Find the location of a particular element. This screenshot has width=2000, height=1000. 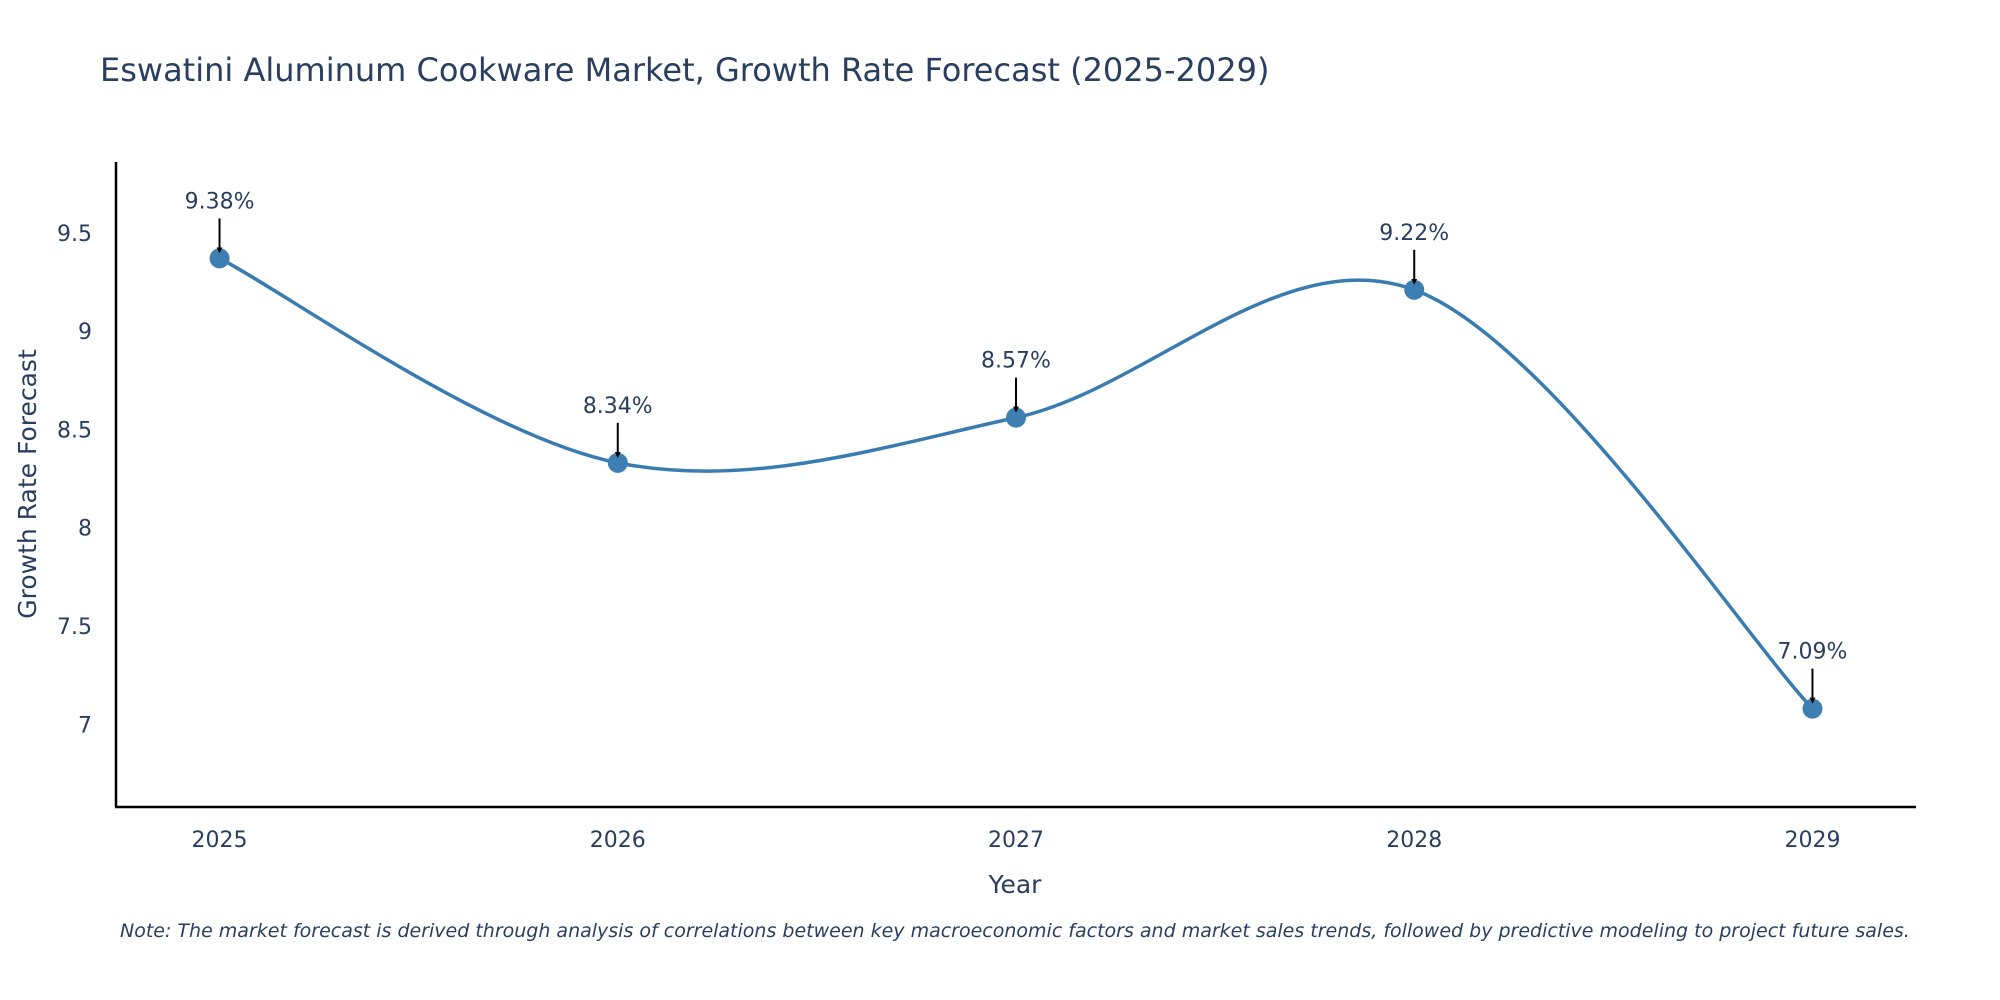

y-tick-label: 7 is located at coordinates (85, 725).